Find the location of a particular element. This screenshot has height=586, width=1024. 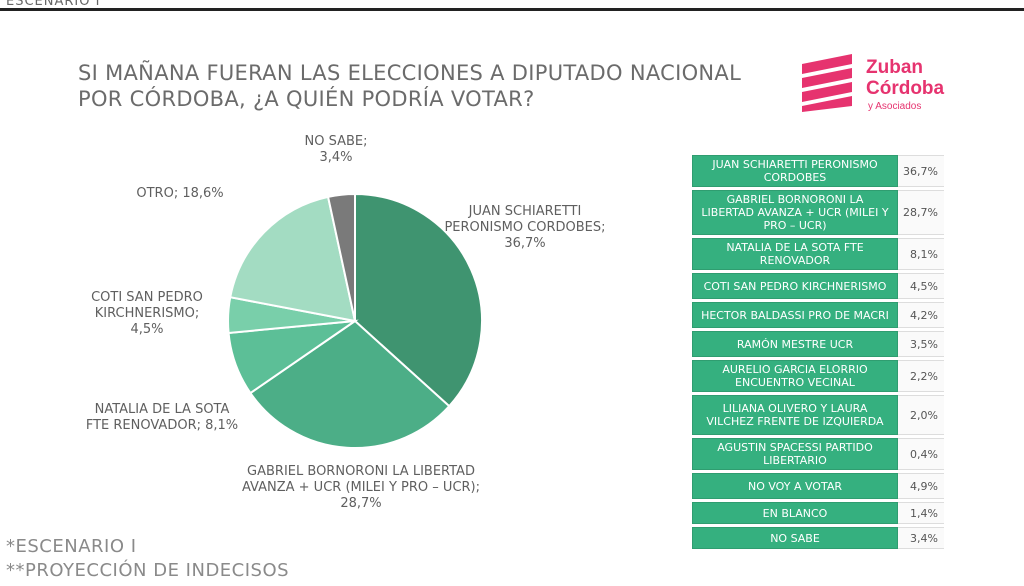

table-row: COTI SAN PEDRO KIRCHNERISMO 4,5% is located at coordinates (818, 286).